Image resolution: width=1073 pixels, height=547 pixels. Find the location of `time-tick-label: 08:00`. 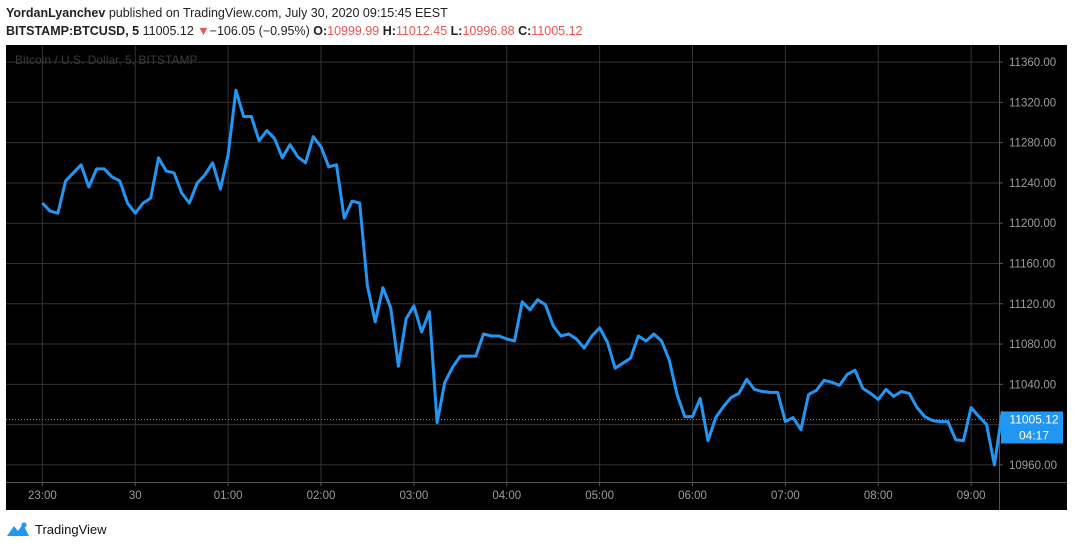

time-tick-label: 08:00 is located at coordinates (878, 496).